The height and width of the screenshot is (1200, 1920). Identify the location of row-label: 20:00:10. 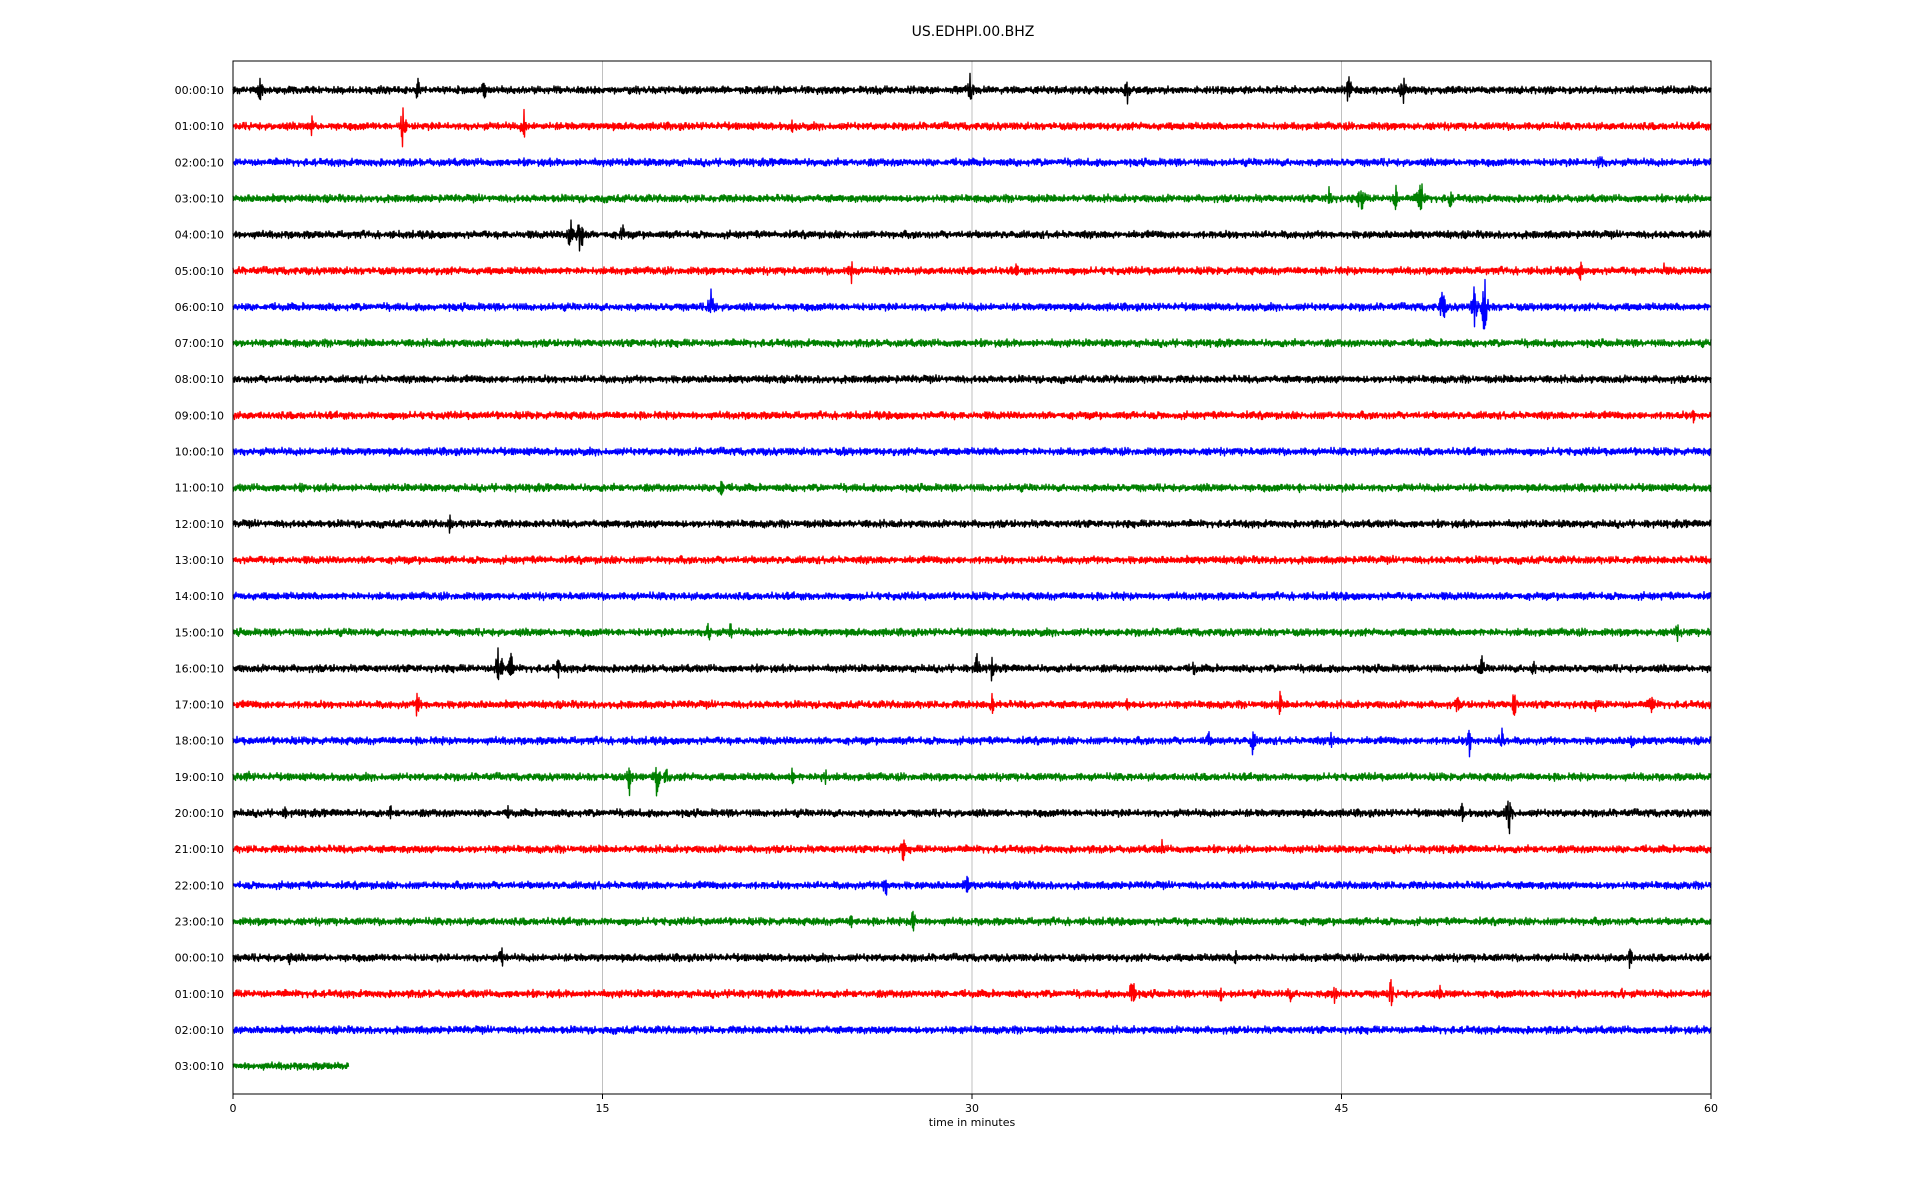
(199, 813).